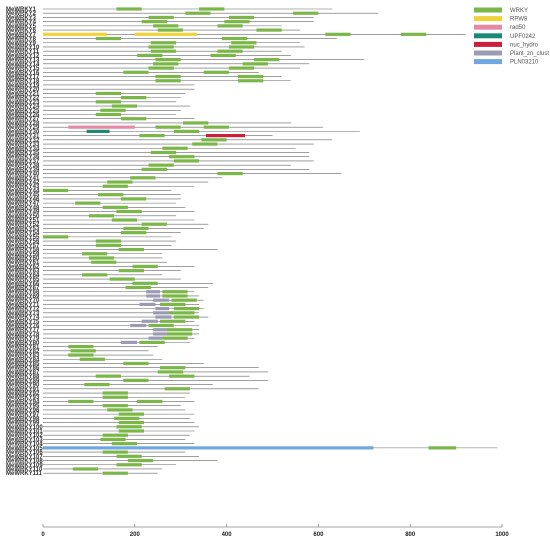 This screenshot has width=550, height=540. Describe the element at coordinates (21, 40) in the screenshot. I see `gene-label: MeWRKY8` at that location.